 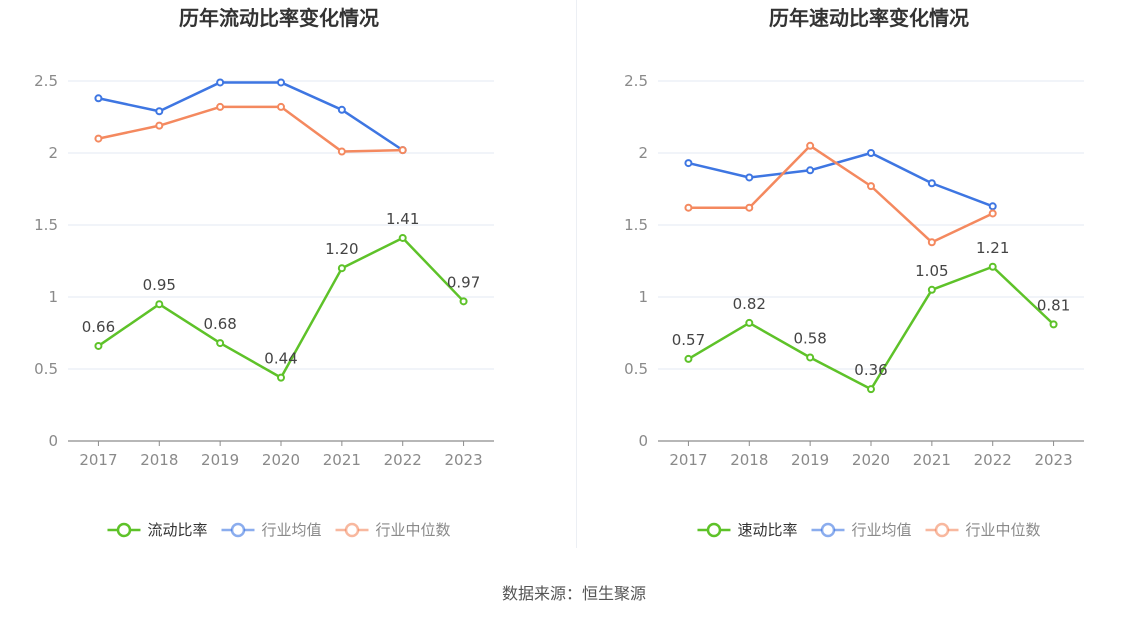 What do you see at coordinates (98, 327) in the screenshot?
I see `data-label: 0.66` at bounding box center [98, 327].